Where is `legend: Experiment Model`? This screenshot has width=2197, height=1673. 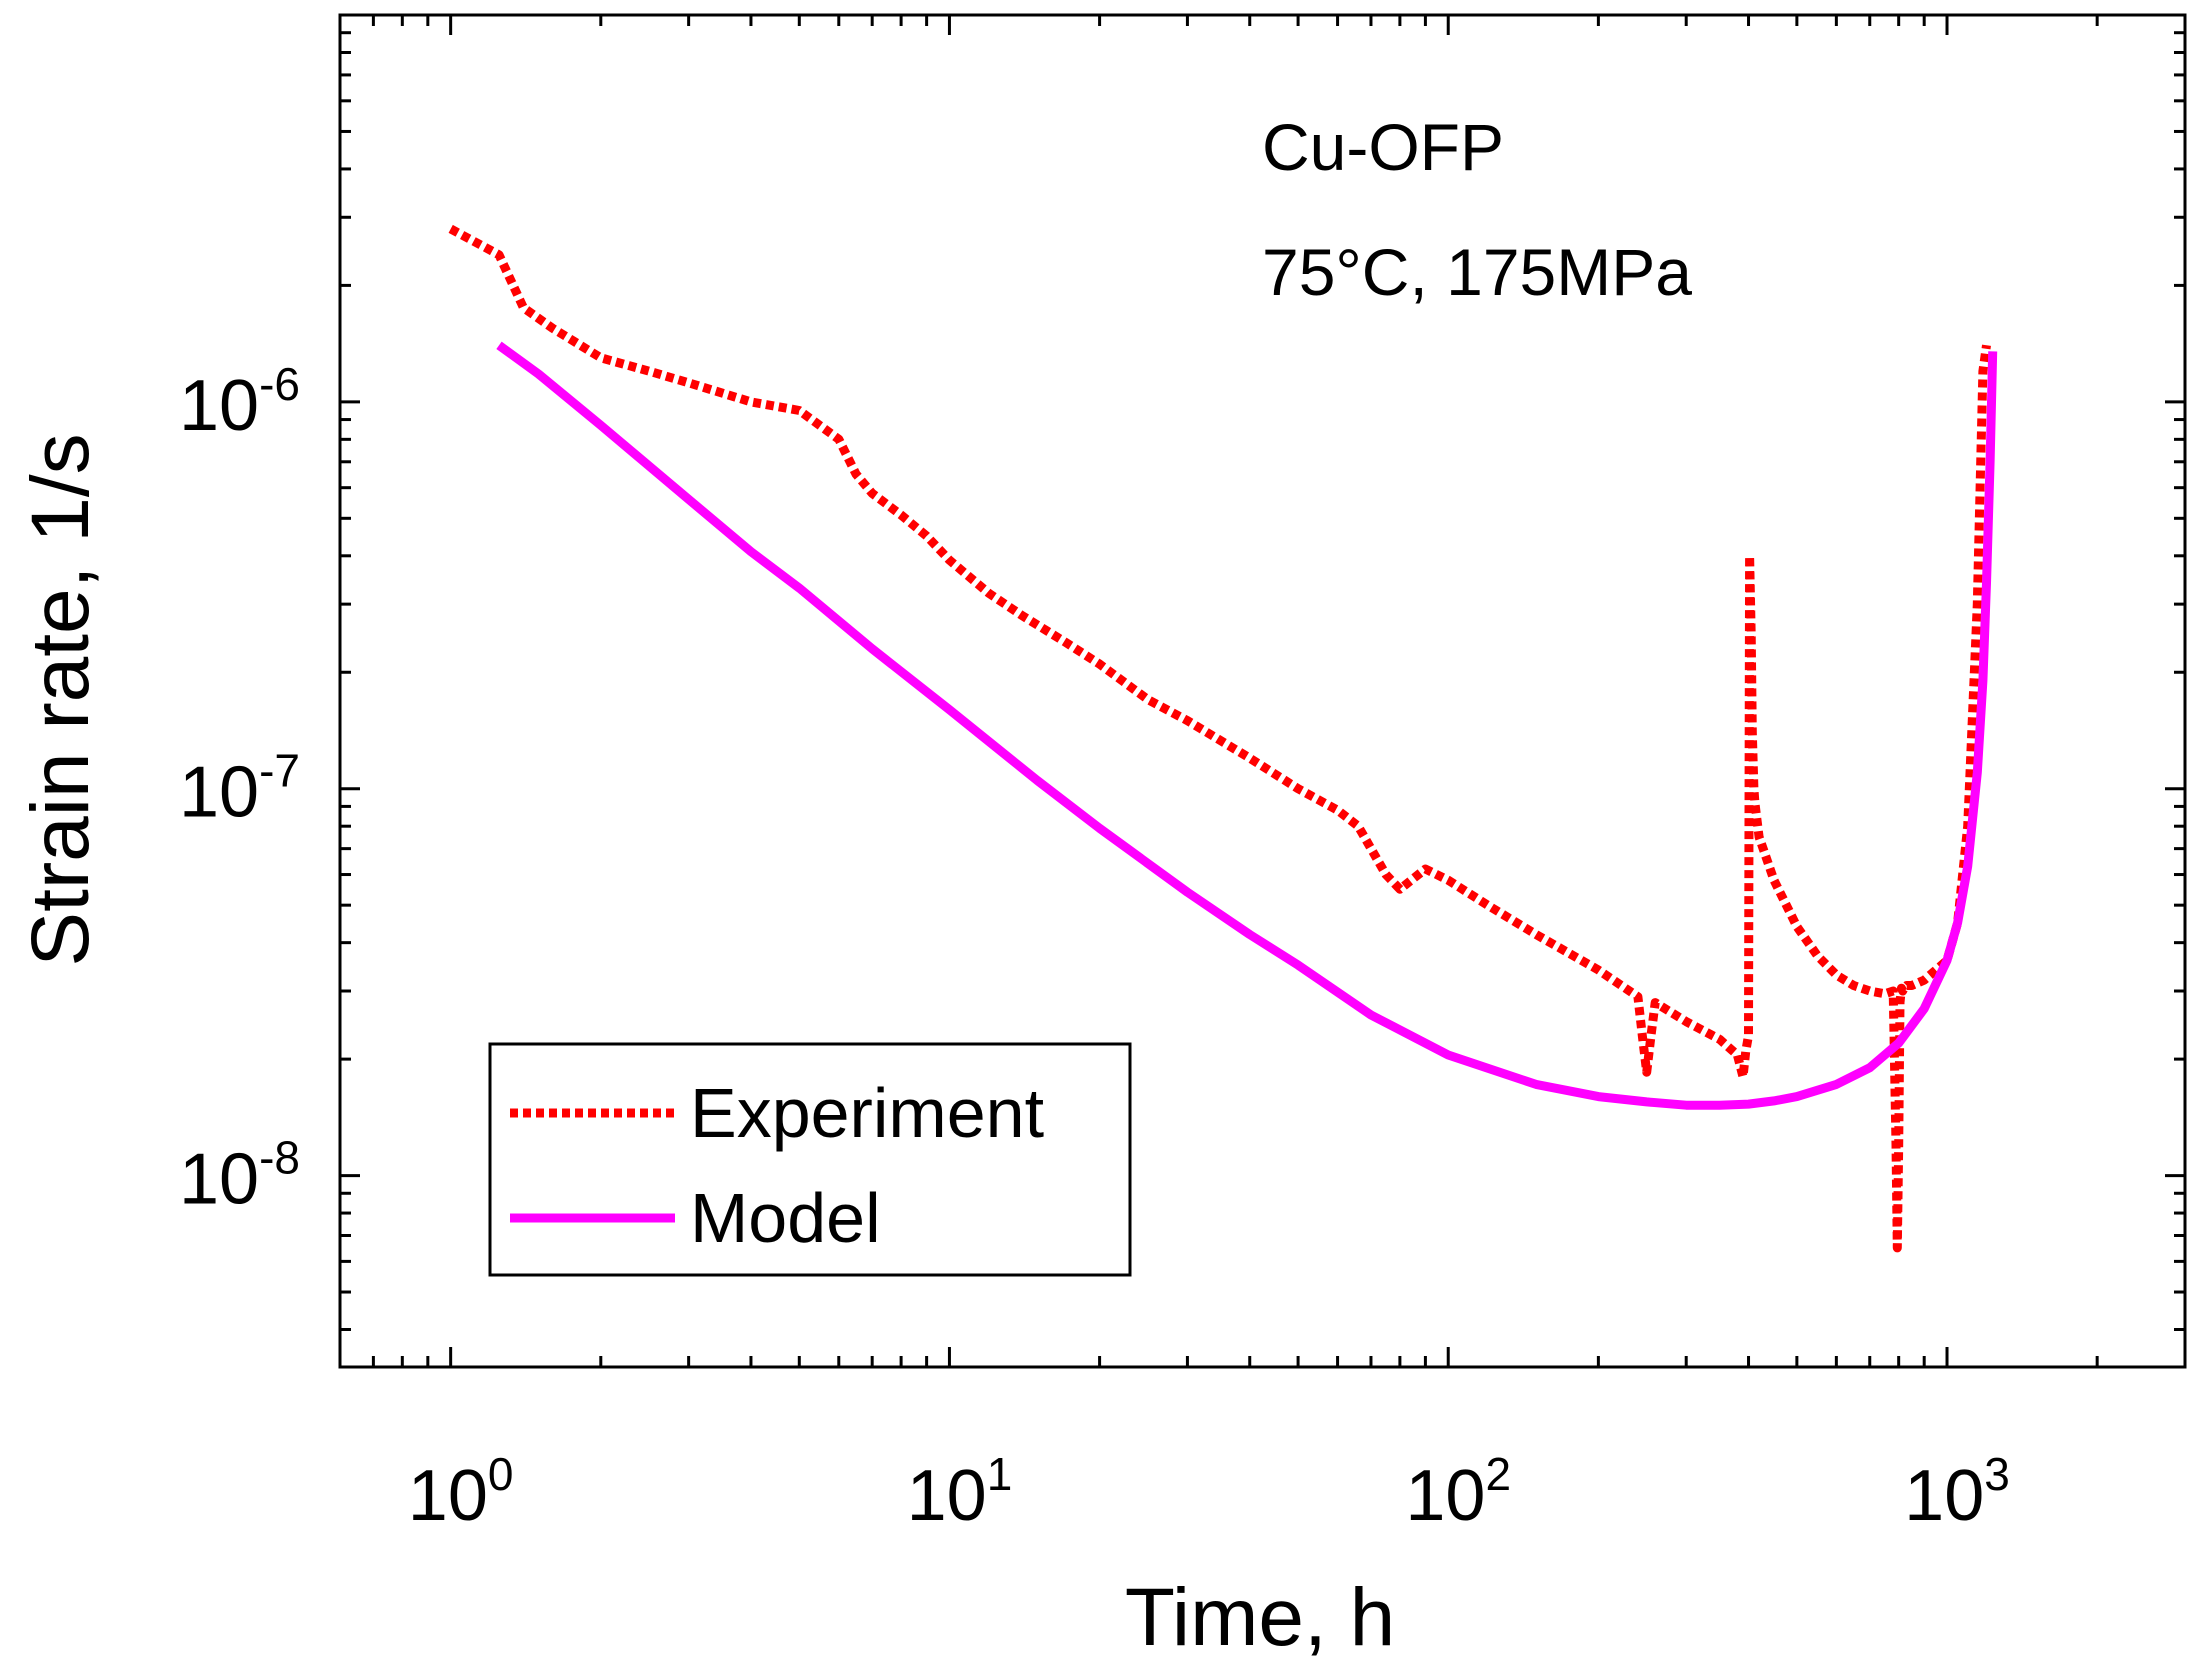
legend: Experiment Model is located at coordinates (810, 1159).